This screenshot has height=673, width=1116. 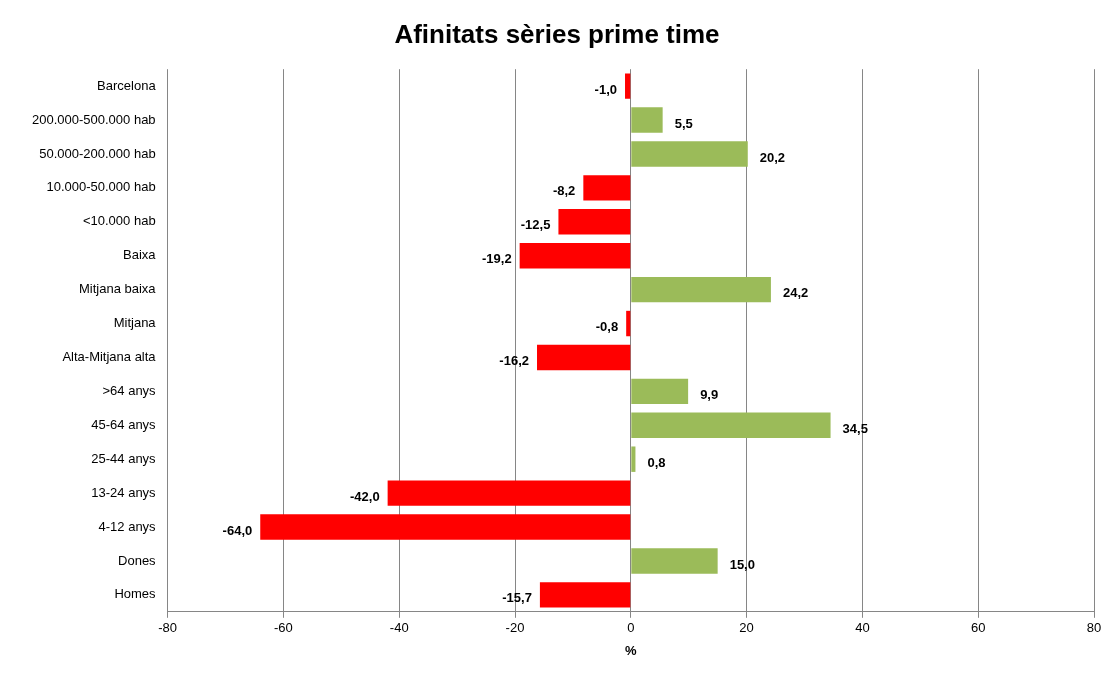 What do you see at coordinates (124, 424) in the screenshot?
I see `y-tick-label: 45-64 anys` at bounding box center [124, 424].